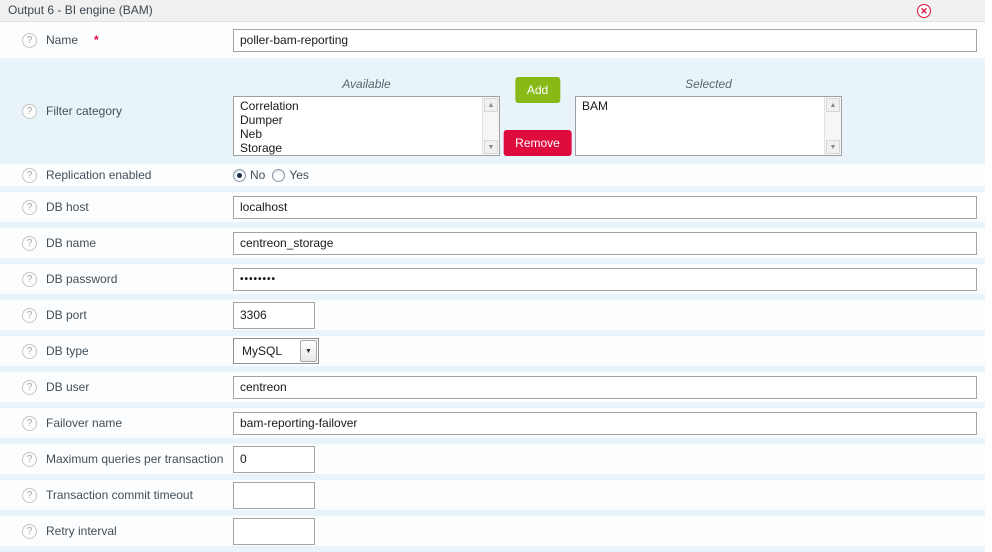  Describe the element at coordinates (116, 40) in the screenshot. I see `name-label-cell: ? Name *` at that location.